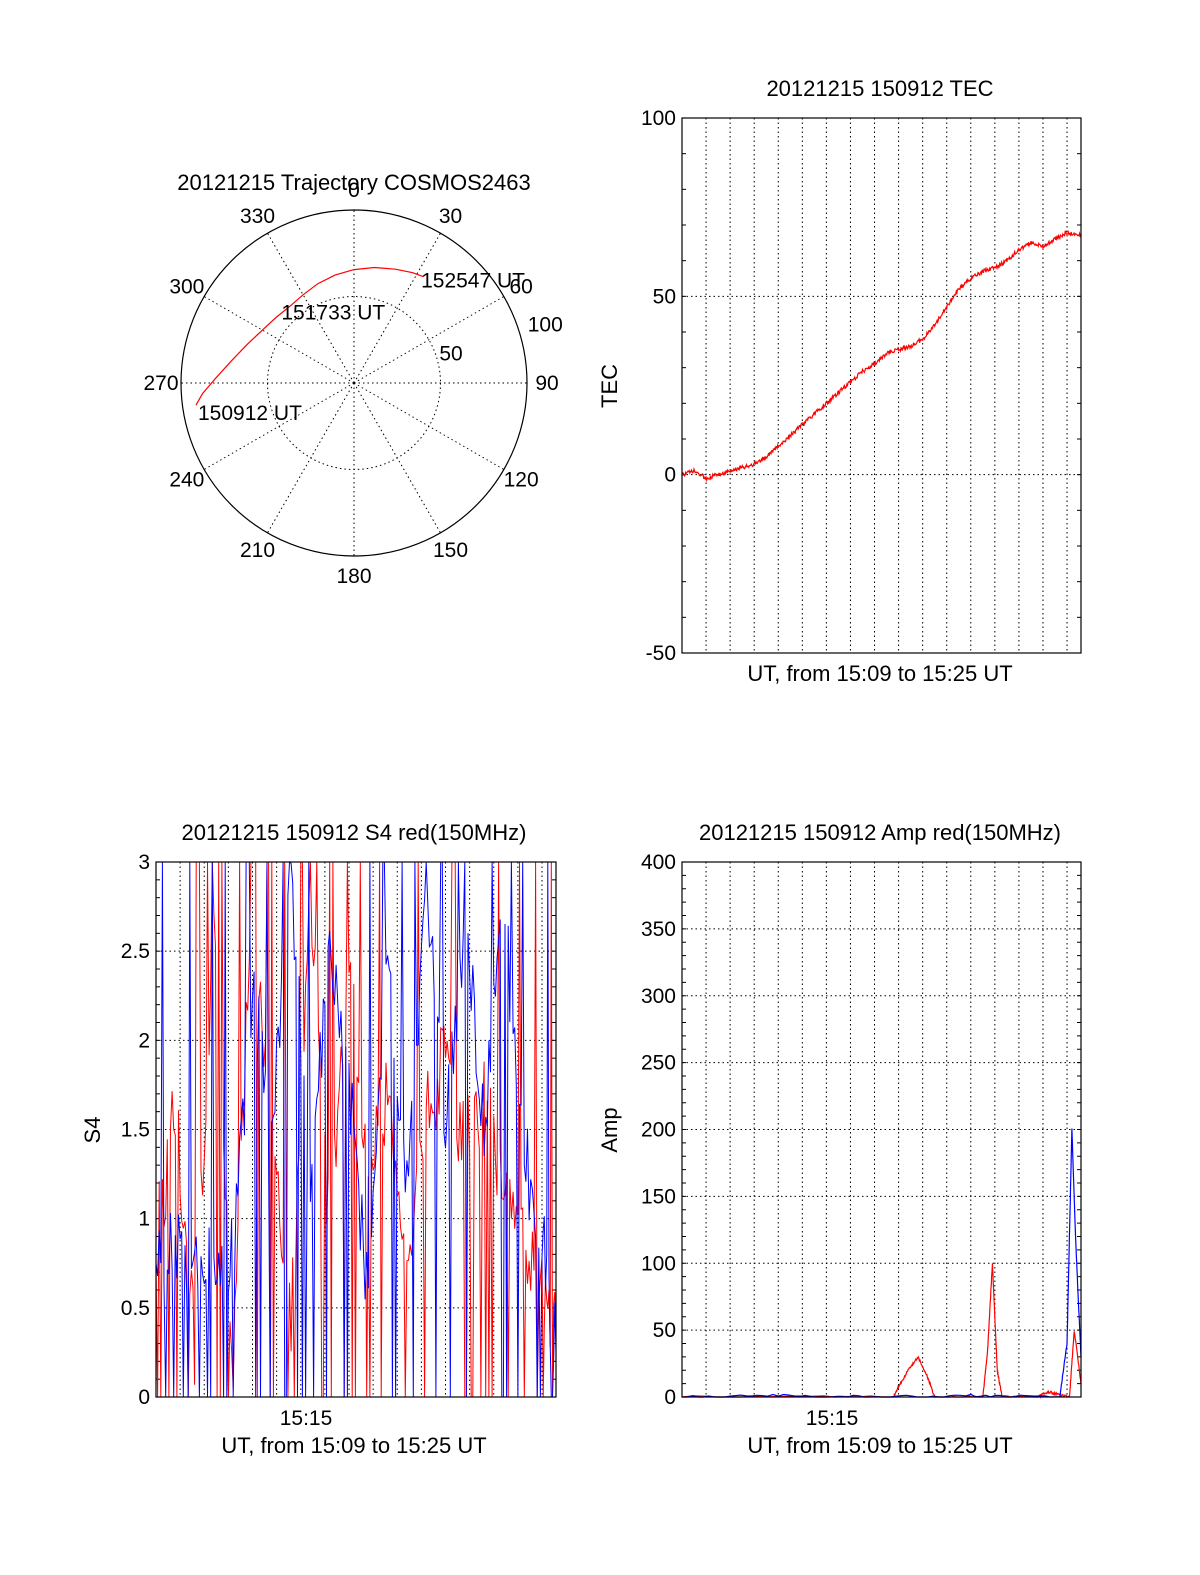 Image resolution: width=1200 pixels, height=1575 pixels. What do you see at coordinates (257, 216) in the screenshot?
I see `polar-azimuth-label: 330` at bounding box center [257, 216].